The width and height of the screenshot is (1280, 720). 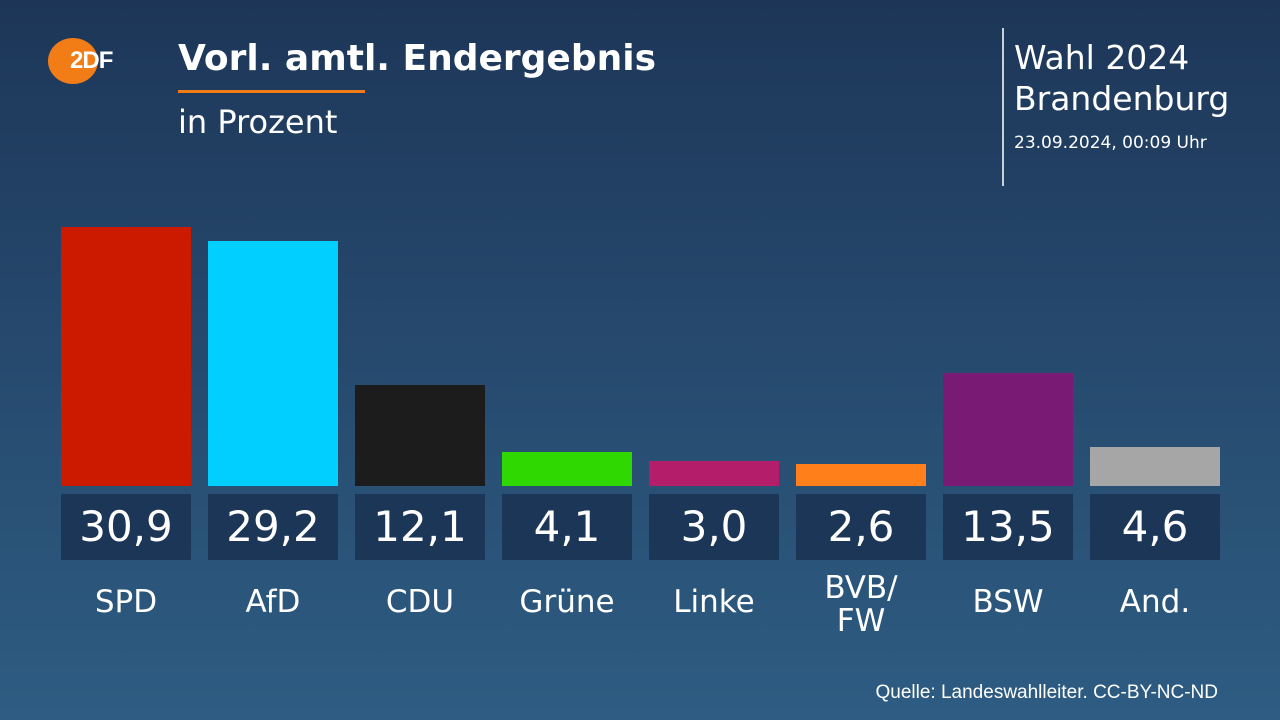 I want to click on zdf-logo-text: 2DF, so click(x=91, y=60).